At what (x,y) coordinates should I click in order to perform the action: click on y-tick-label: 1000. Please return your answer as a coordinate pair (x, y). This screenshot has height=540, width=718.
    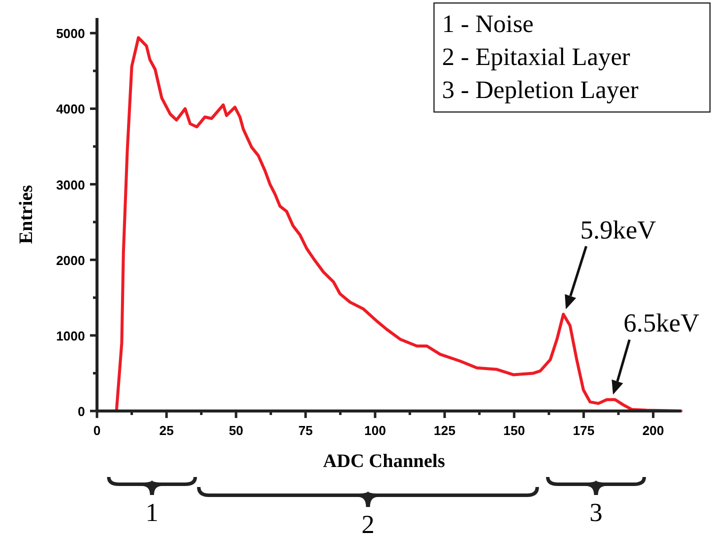
    Looking at the image, I should click on (70, 336).